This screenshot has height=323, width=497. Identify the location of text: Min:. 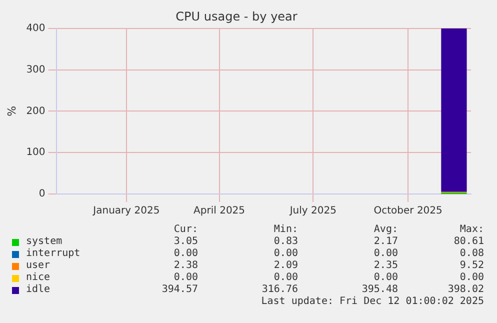
(285, 230).